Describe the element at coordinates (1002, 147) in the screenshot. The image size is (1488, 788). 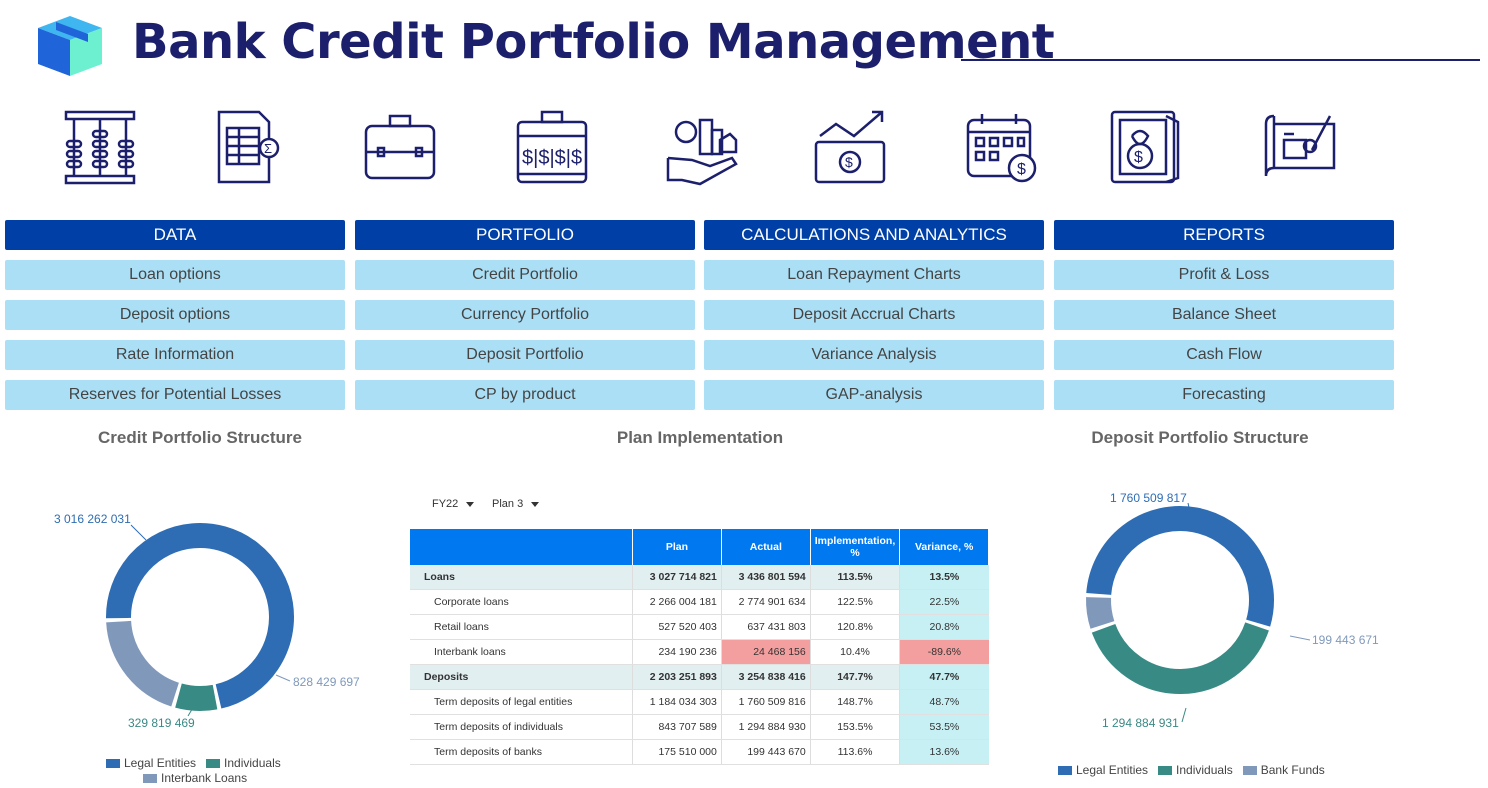
I see `calendar-dollar-icon: $` at that location.